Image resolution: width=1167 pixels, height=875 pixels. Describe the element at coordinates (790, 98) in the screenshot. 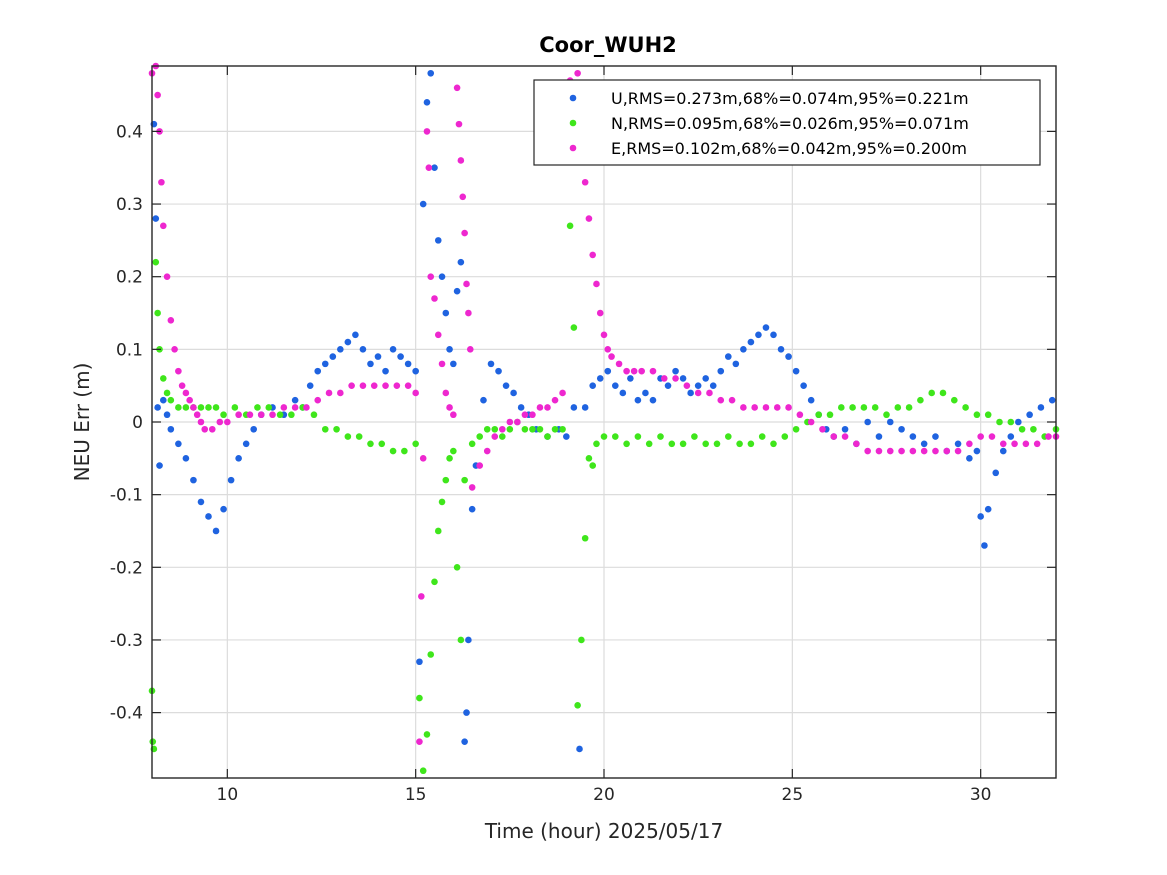

I see `legend-label: U,RMS=0.273m,68%=0.074m,95%=0.221m` at that location.